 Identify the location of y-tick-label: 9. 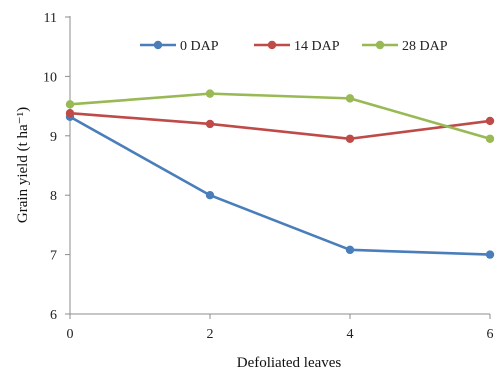
(53, 137).